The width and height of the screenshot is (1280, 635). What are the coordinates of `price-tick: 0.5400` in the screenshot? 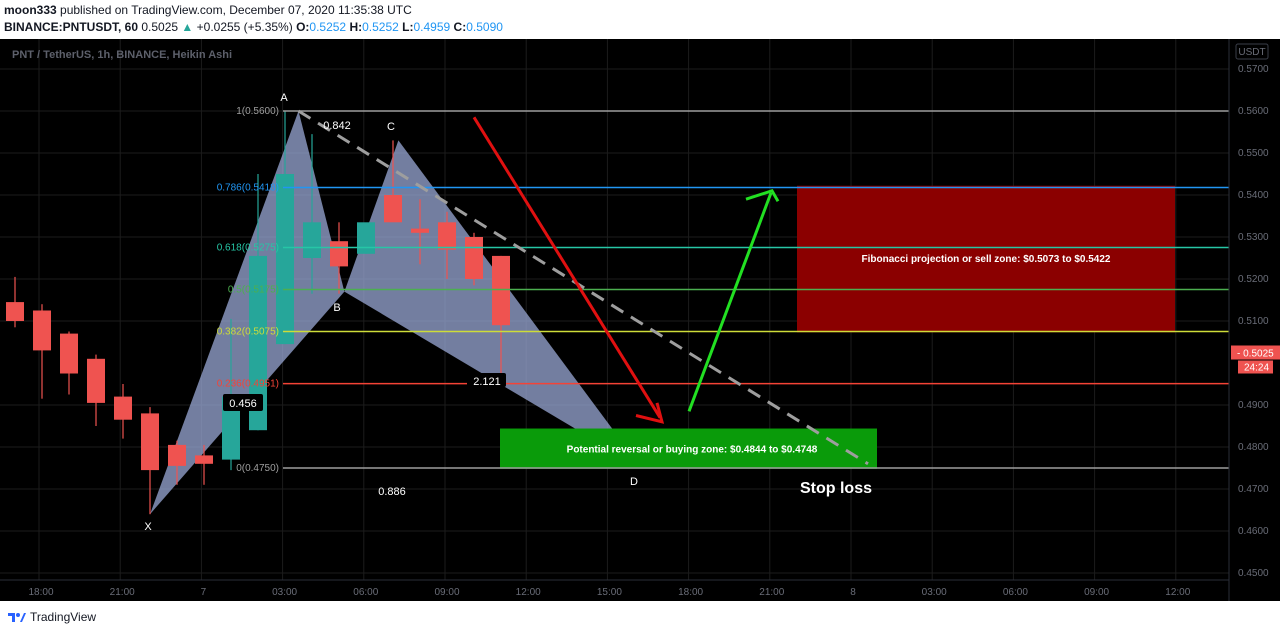 It's located at (1253, 195).